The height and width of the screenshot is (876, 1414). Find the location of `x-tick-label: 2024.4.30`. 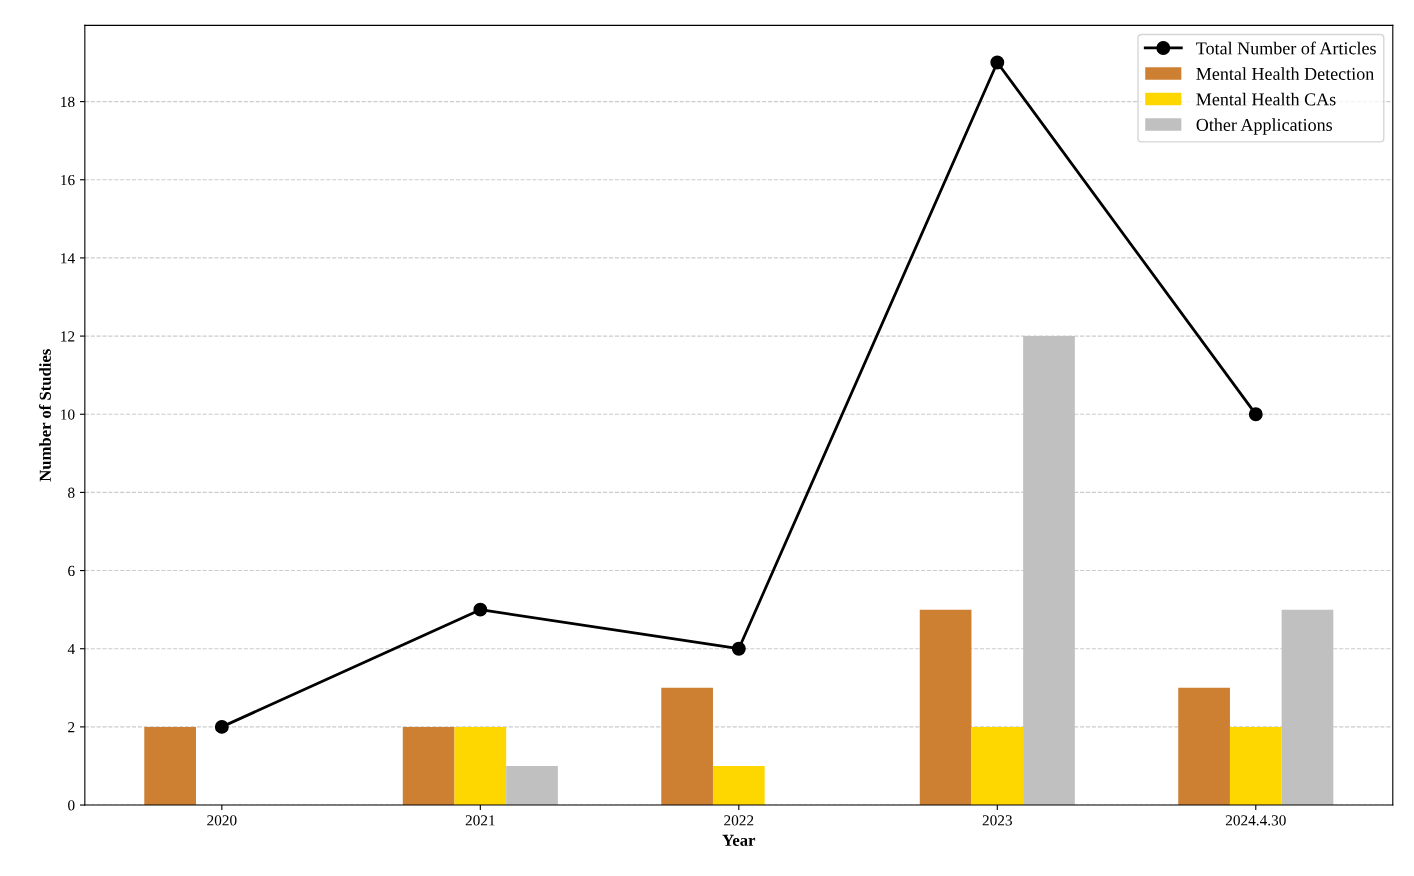

x-tick-label: 2024.4.30 is located at coordinates (1255, 820).